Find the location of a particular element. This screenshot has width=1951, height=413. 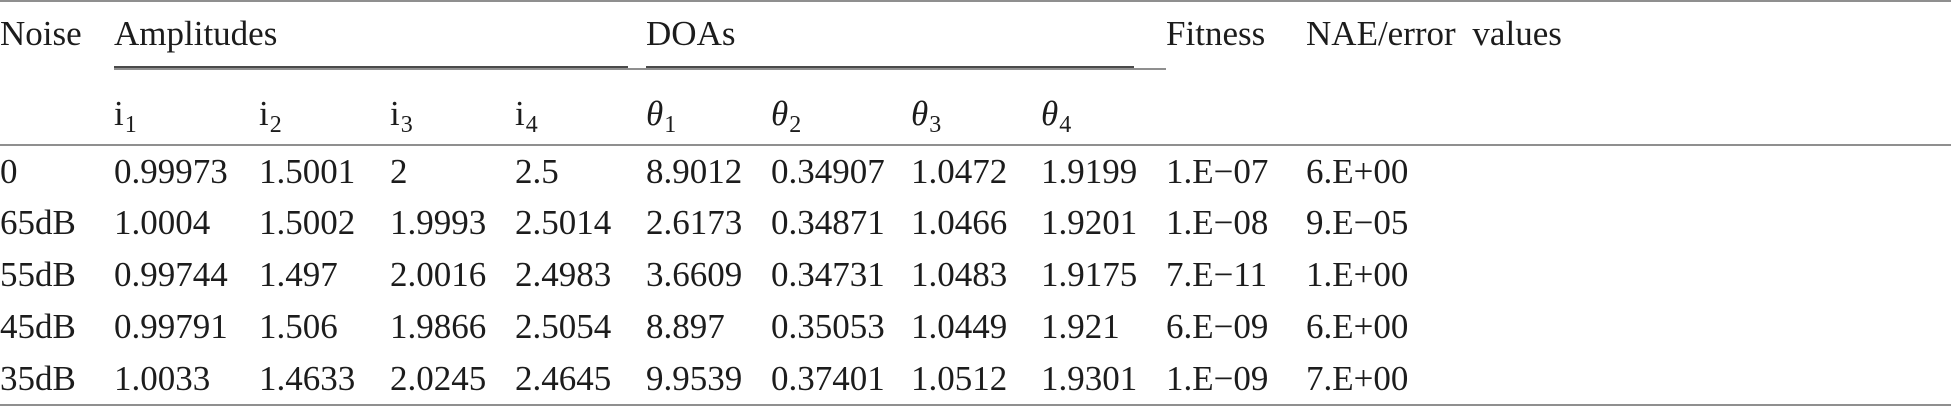

col-header-theta1: θ1 is located at coordinates (709, 107).